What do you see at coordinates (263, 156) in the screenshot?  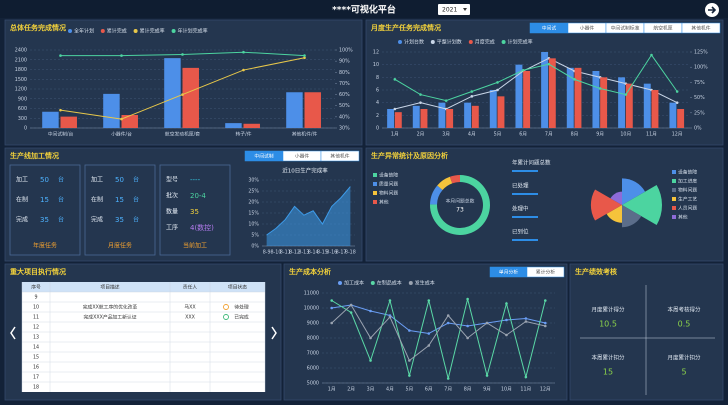 I see `tab-label: 中间试制` at bounding box center [263, 156].